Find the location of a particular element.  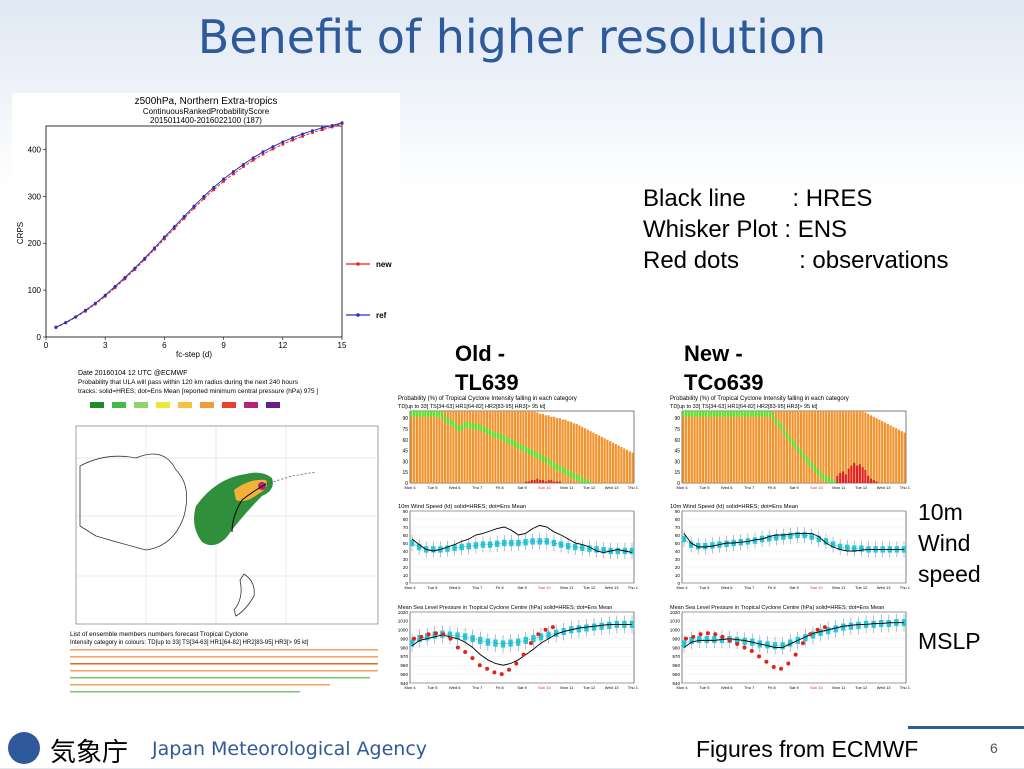

hres-track is located at coordinates (249, 508).